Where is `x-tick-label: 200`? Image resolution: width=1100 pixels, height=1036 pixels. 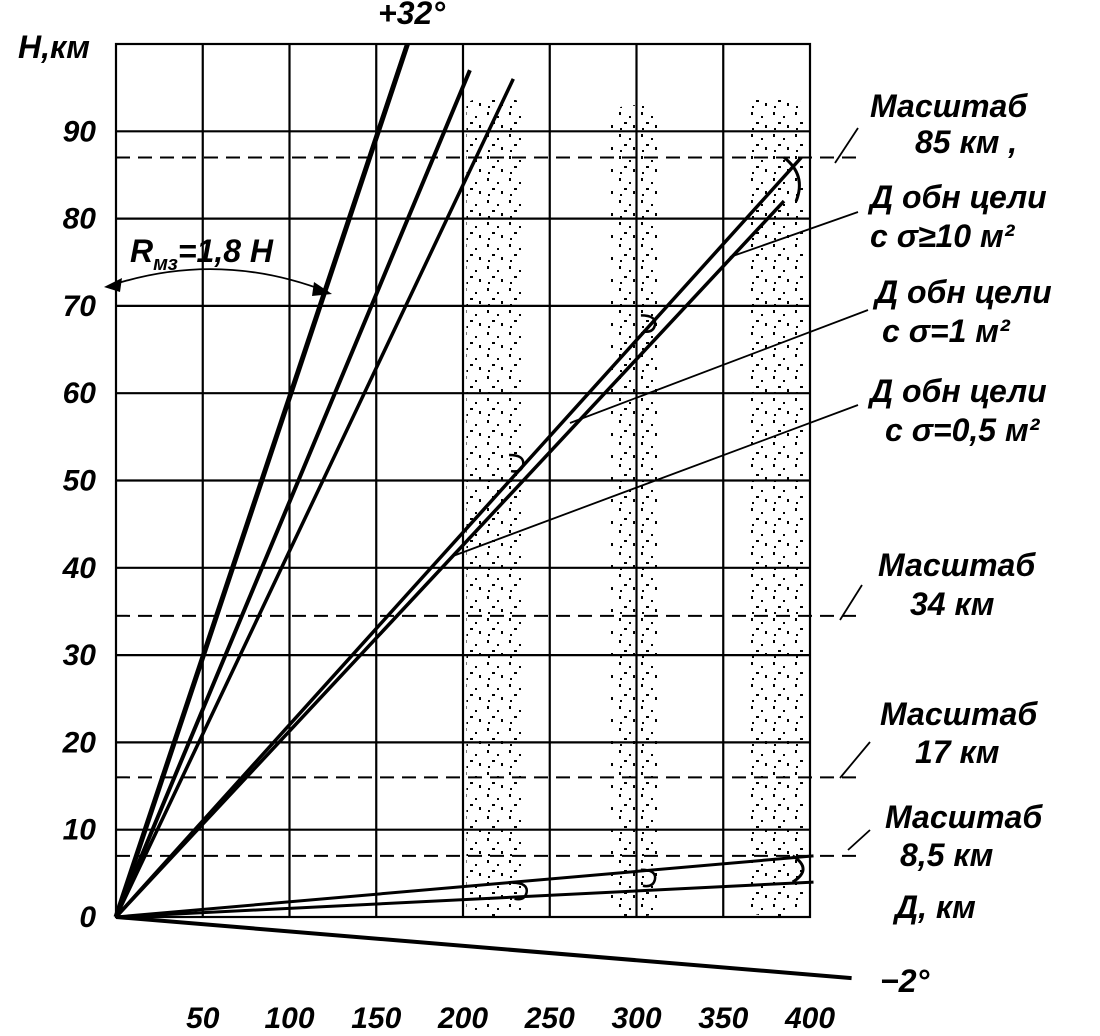
x-tick-label: 200 is located at coordinates (462, 1018).